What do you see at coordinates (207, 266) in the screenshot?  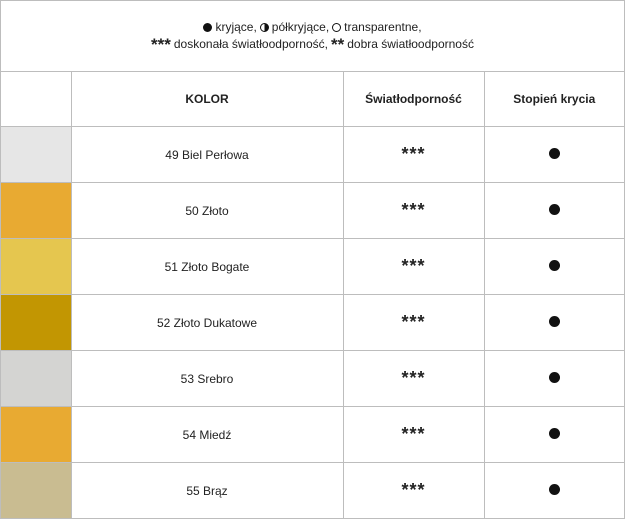 I see `color-name: 51 Złoto Bogate` at bounding box center [207, 266].